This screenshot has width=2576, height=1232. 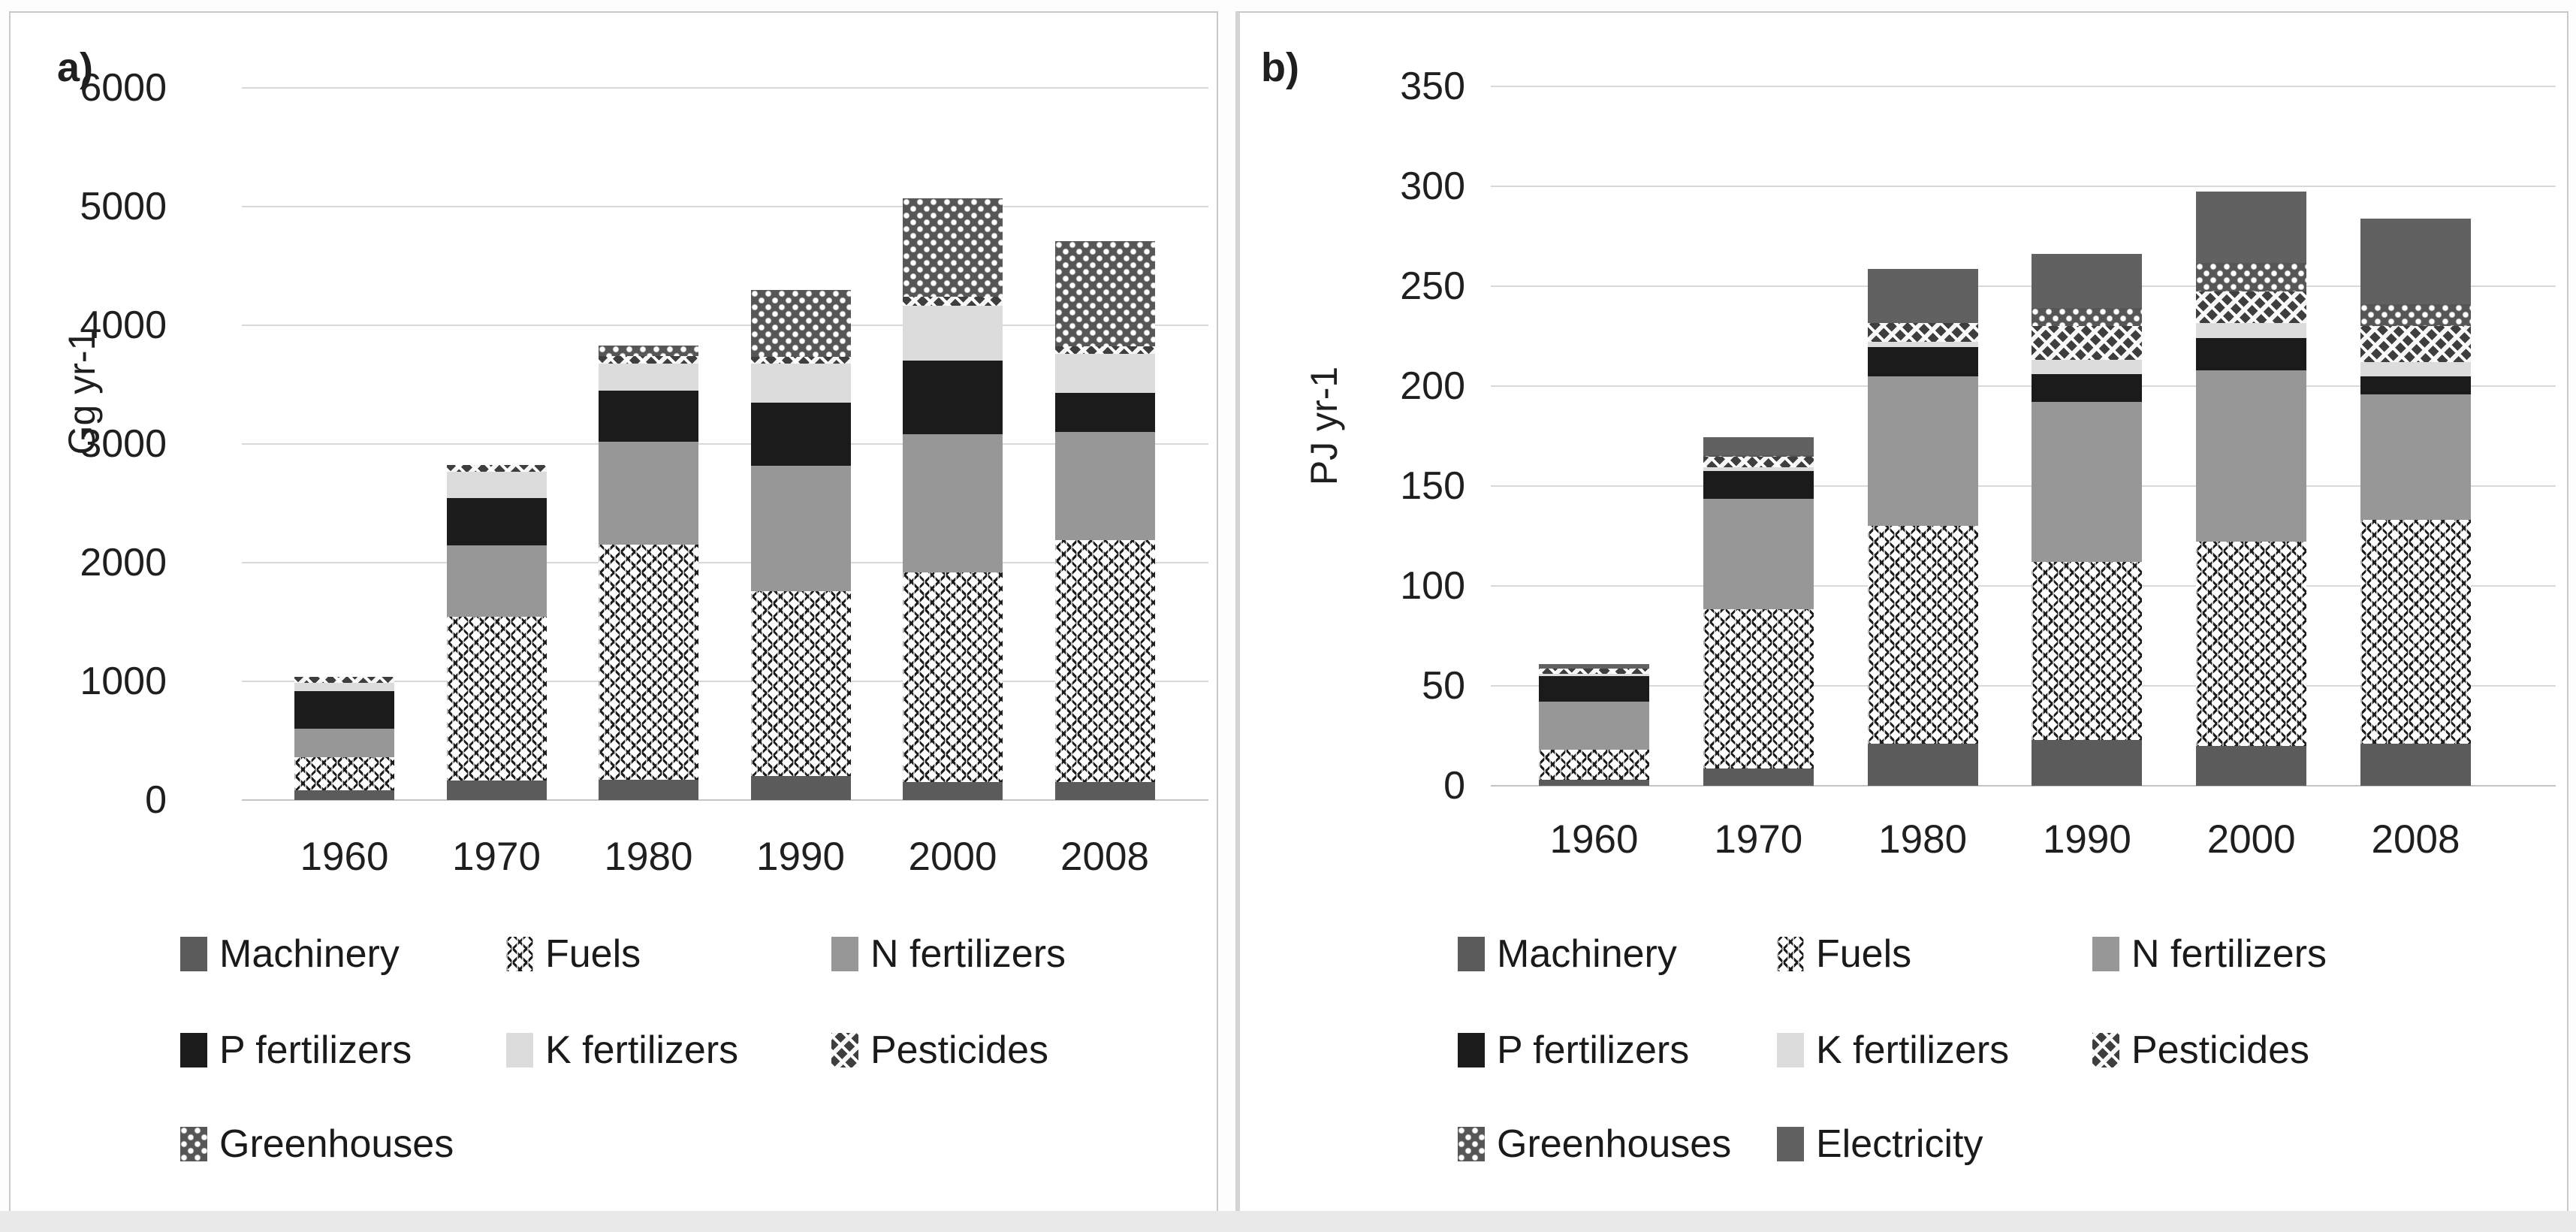 What do you see at coordinates (344, 774) in the screenshot?
I see `bar-segment-fuels-1960` at bounding box center [344, 774].